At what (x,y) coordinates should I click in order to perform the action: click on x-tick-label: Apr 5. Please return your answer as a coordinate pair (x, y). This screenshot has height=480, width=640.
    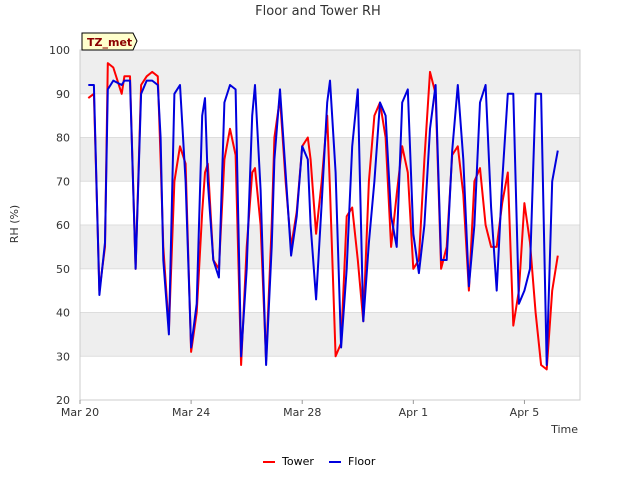
    Looking at the image, I should click on (525, 412).